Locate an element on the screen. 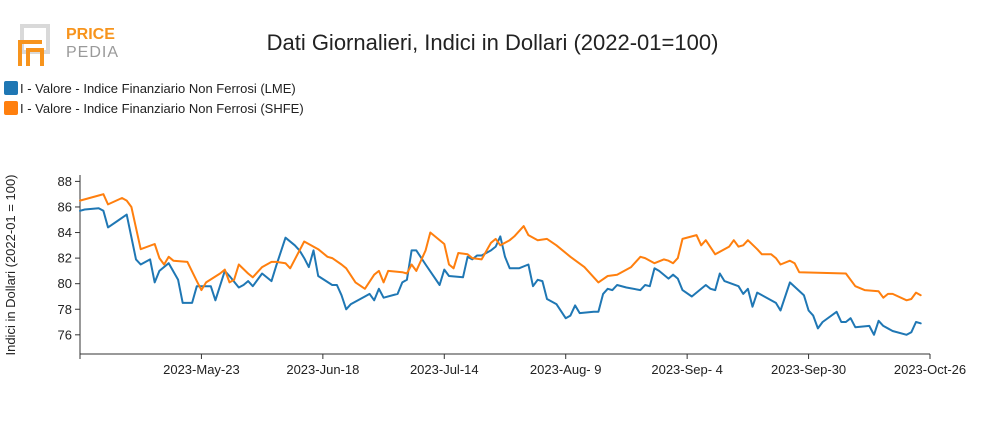 This screenshot has width=985, height=430. x-tick-label: 2023-Aug- 9 is located at coordinates (566, 369).